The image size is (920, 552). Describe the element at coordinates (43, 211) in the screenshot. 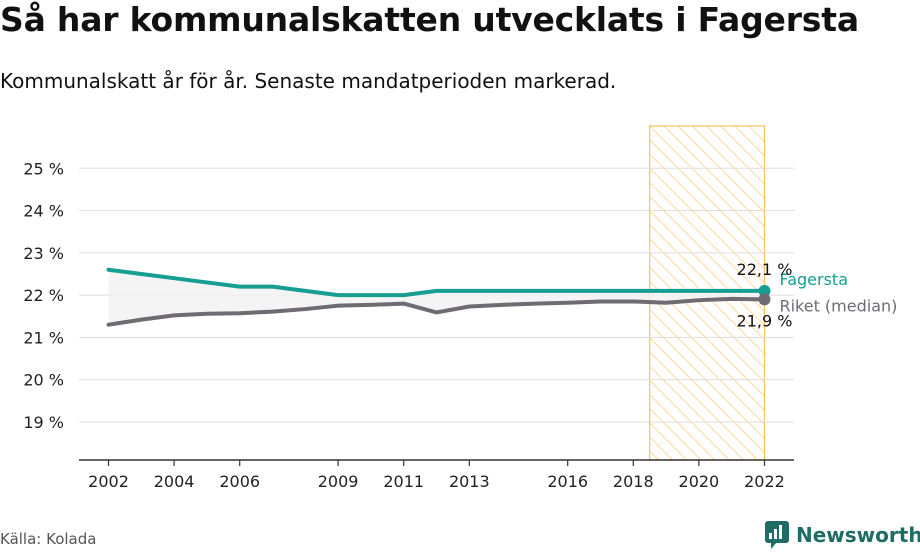

I see `y-tick-label: 24 %` at that location.